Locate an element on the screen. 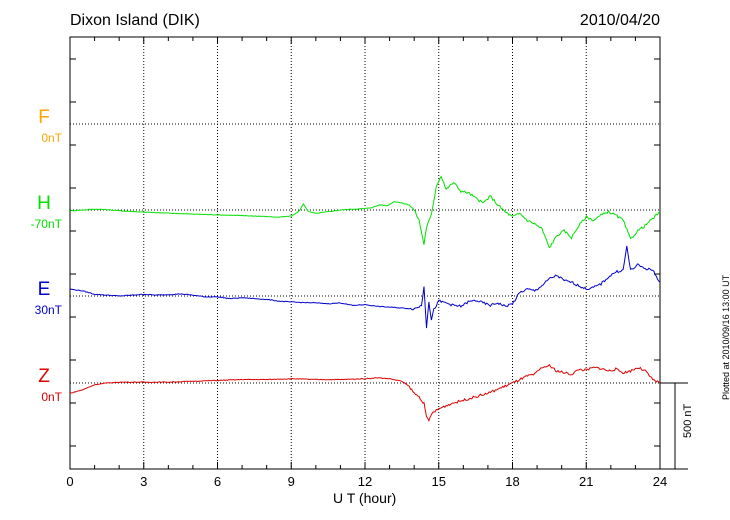 This screenshot has height=520, width=730. series-label-z: Z is located at coordinates (44, 376).